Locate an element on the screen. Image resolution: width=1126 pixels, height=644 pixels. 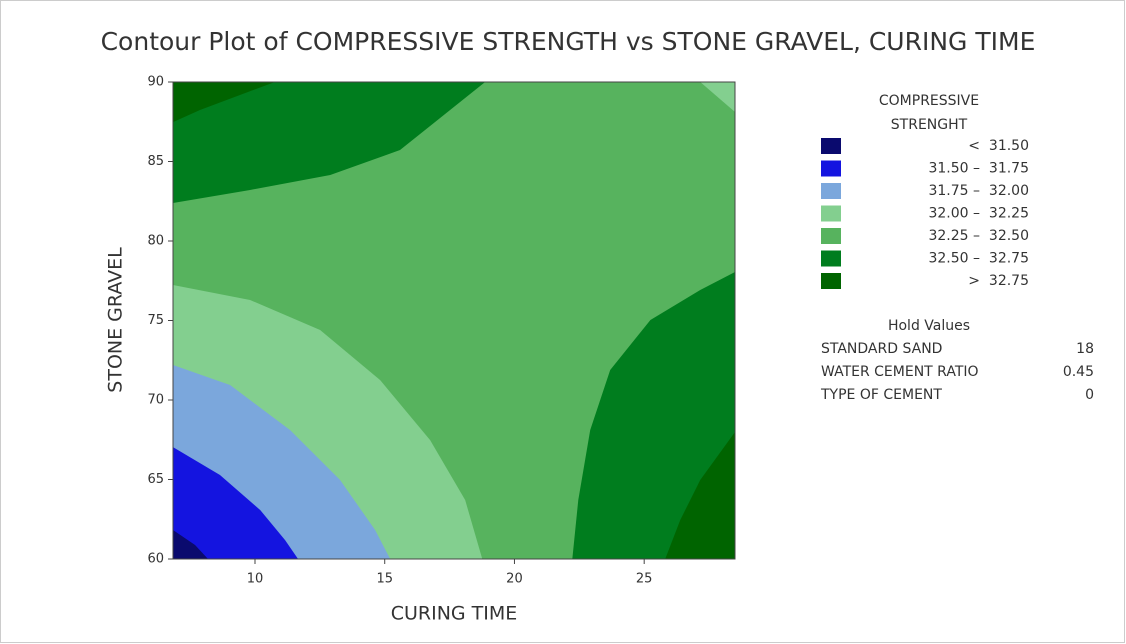
legend-label: 32.25 – 32.50 is located at coordinates (978, 236).